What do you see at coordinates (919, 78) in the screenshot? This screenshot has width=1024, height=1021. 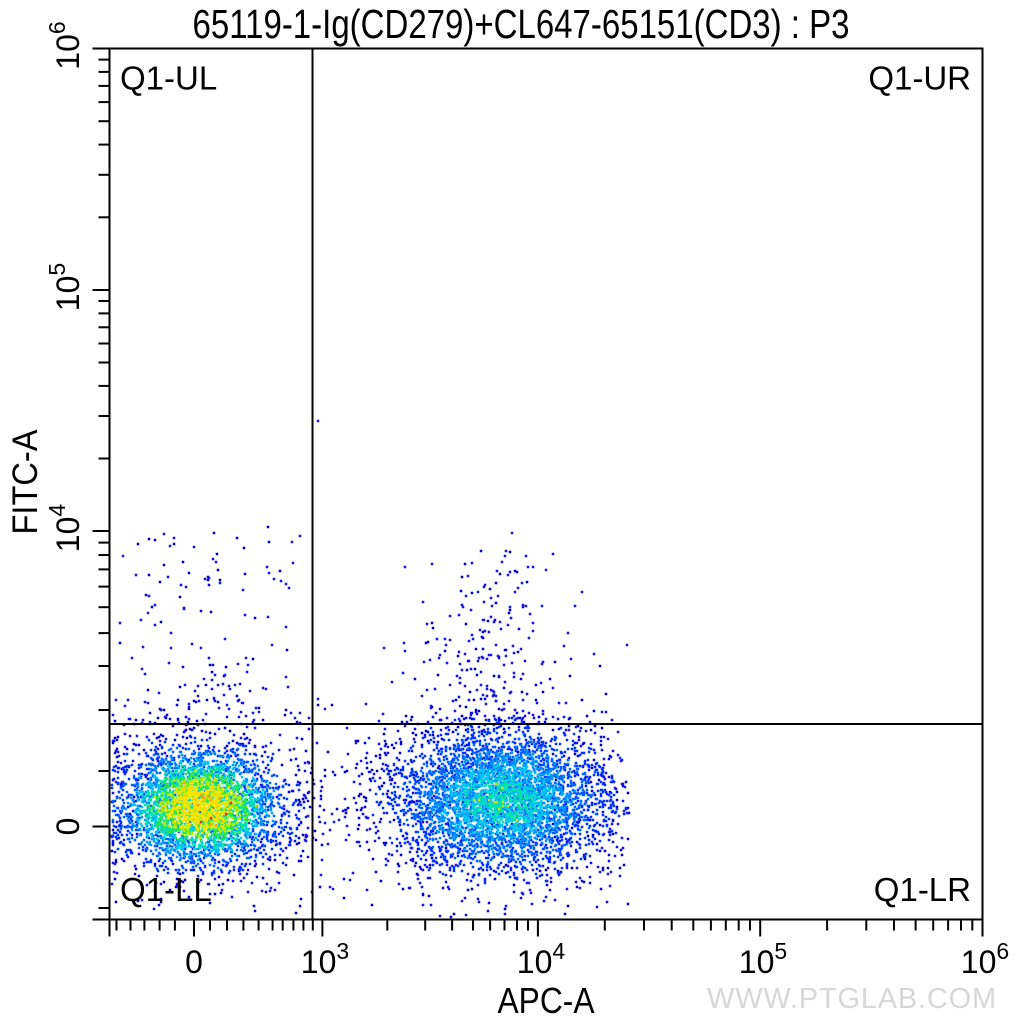 I see `svg-text: Q1-UR` at bounding box center [919, 78].